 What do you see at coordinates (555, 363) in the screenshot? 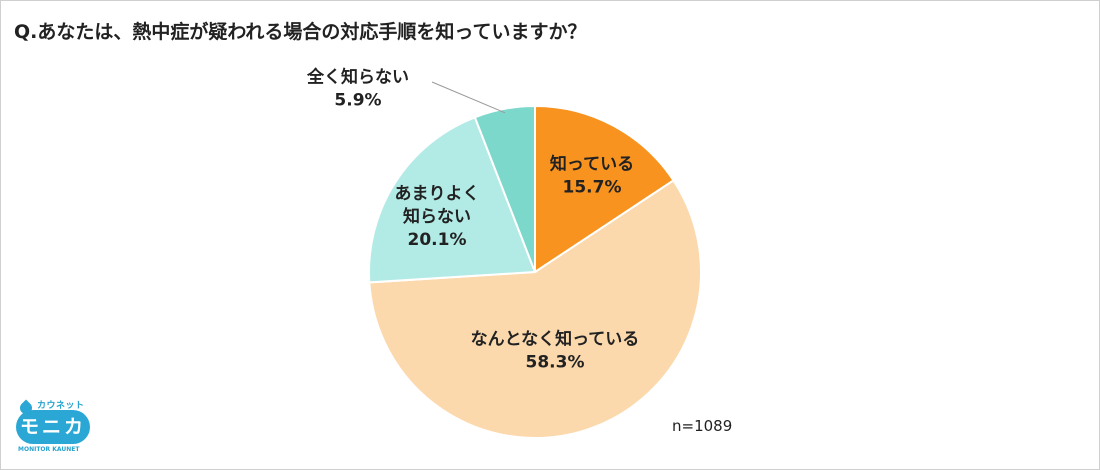
I see `slice-value-somewhat: 58.3%` at bounding box center [555, 363].